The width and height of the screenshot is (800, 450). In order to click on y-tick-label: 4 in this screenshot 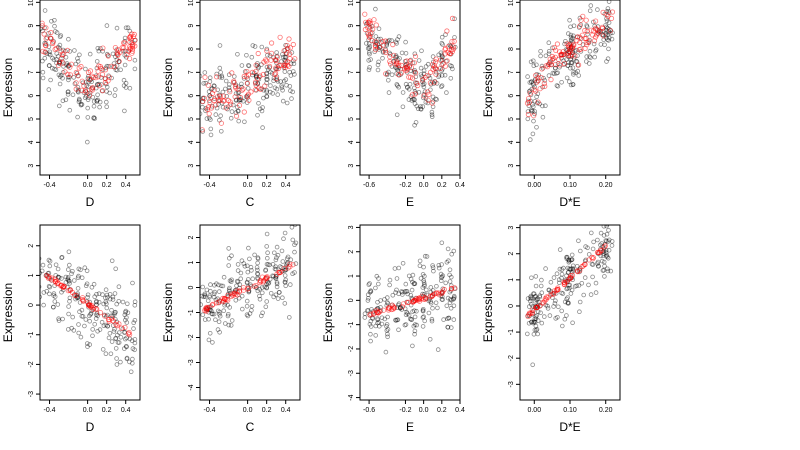, I will do `click(31, 142)`.